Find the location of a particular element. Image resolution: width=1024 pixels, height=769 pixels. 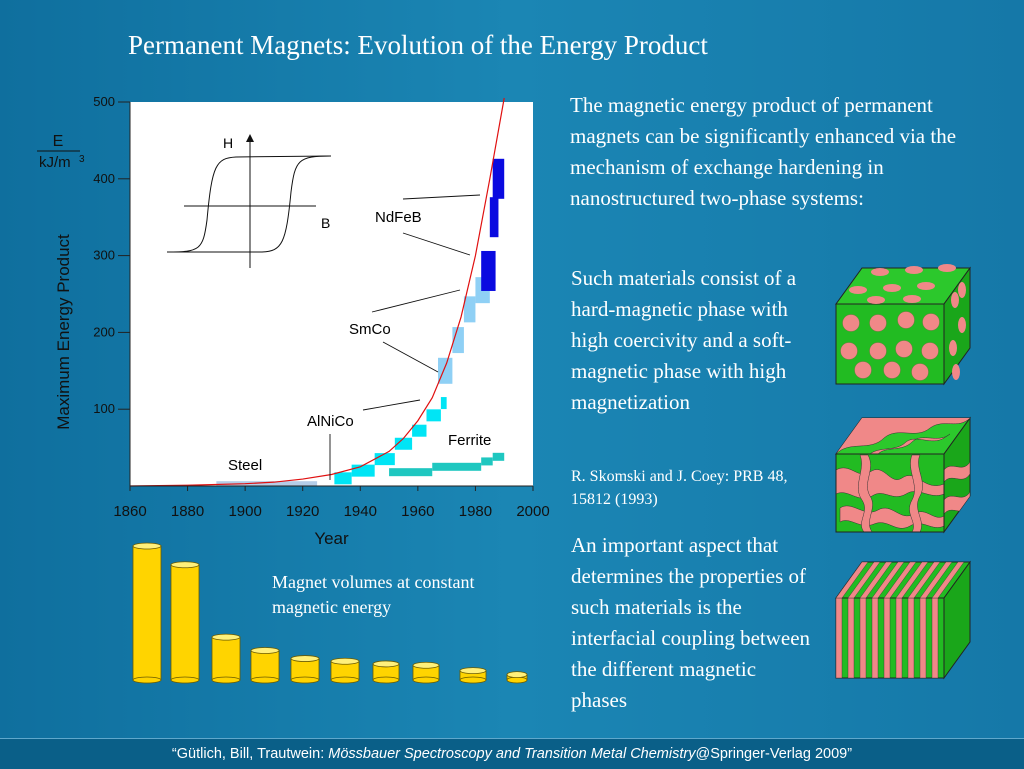

y-unit-denominator: kJ/m is located at coordinates (55, 162).